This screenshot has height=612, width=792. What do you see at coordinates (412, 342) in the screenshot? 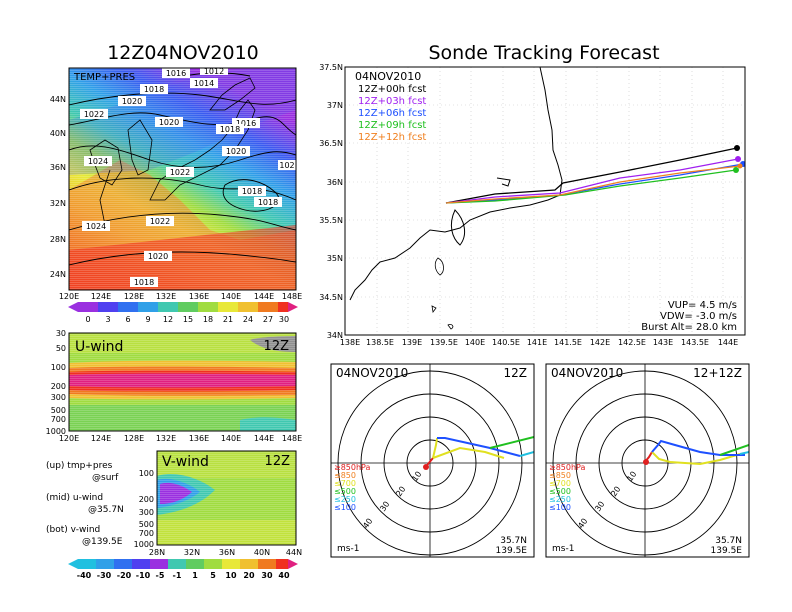
I see `x-tick: 139E` at bounding box center [412, 342].